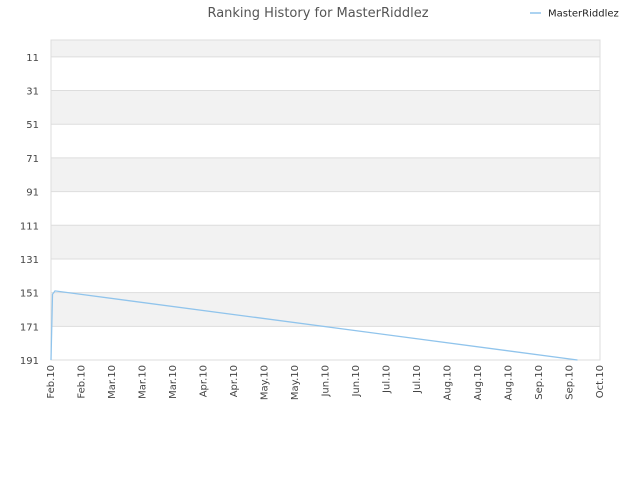 This screenshot has width=640, height=480. What do you see at coordinates (29, 260) in the screenshot?
I see `y-tick-label: 131` at bounding box center [29, 260].